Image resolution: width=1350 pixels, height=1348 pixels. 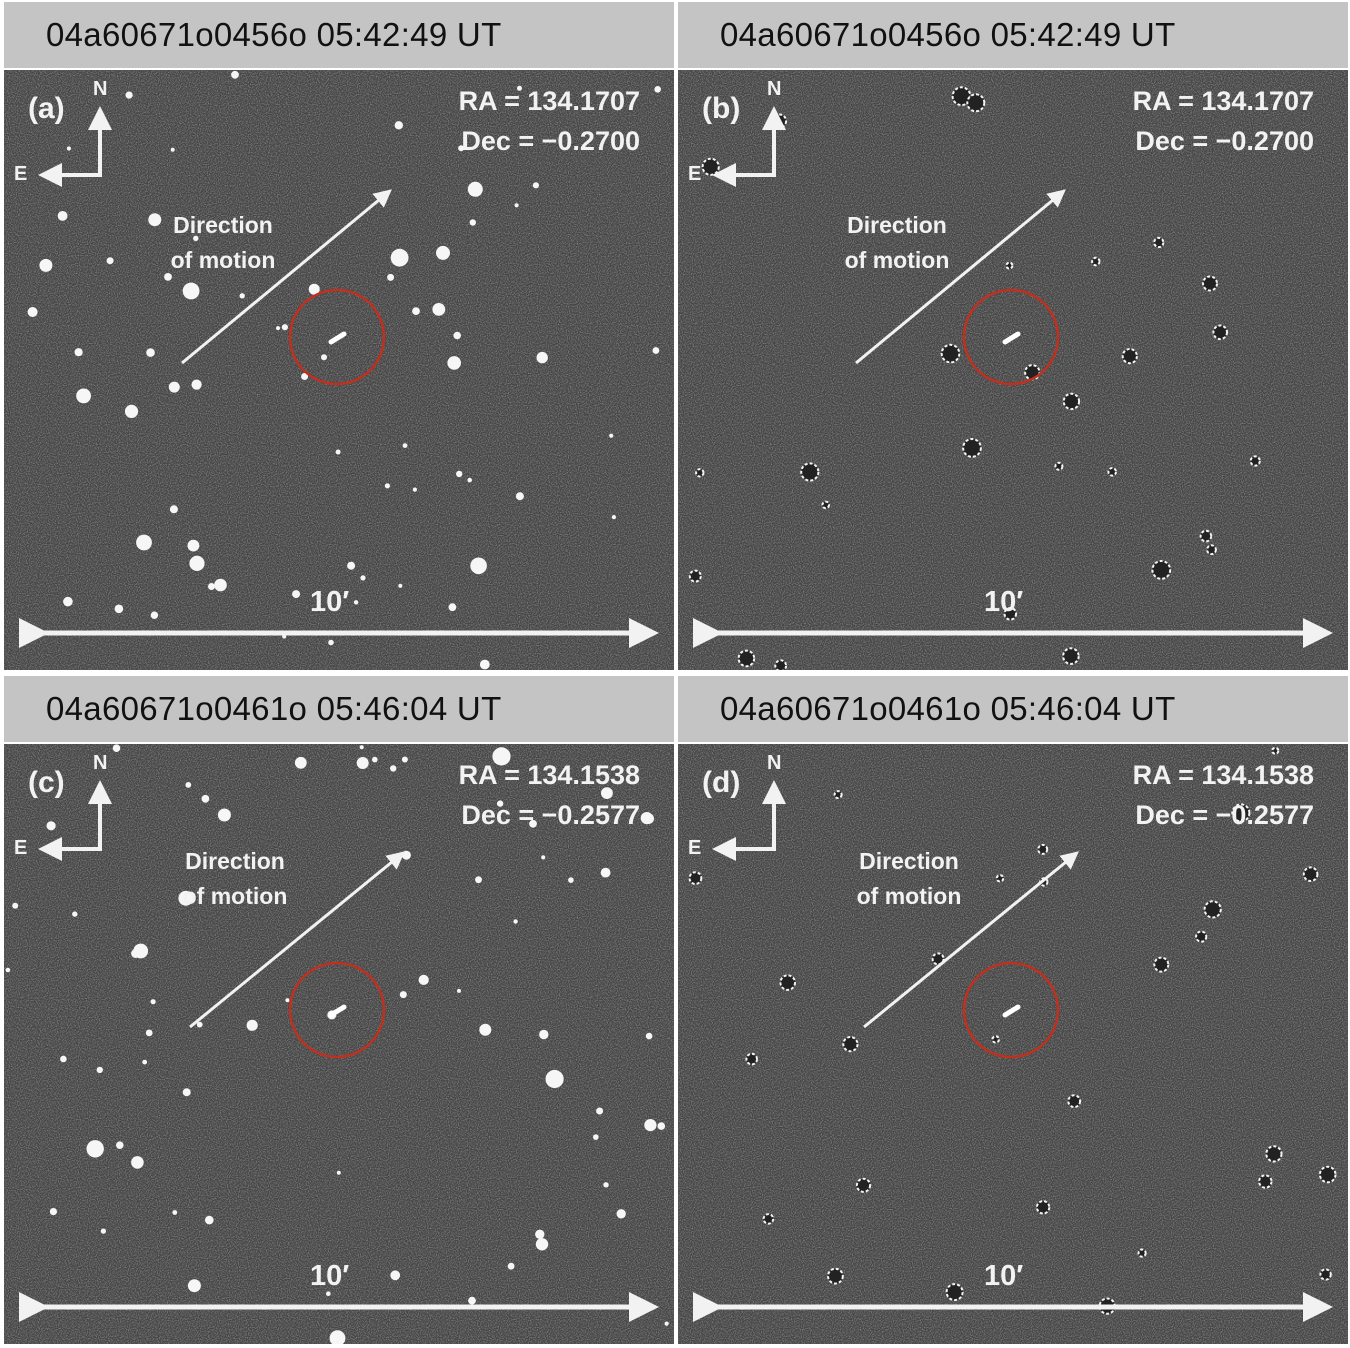 What do you see at coordinates (1224, 141) in the screenshot?
I see `dec-coordinate: Dec = −0.2700` at bounding box center [1224, 141].